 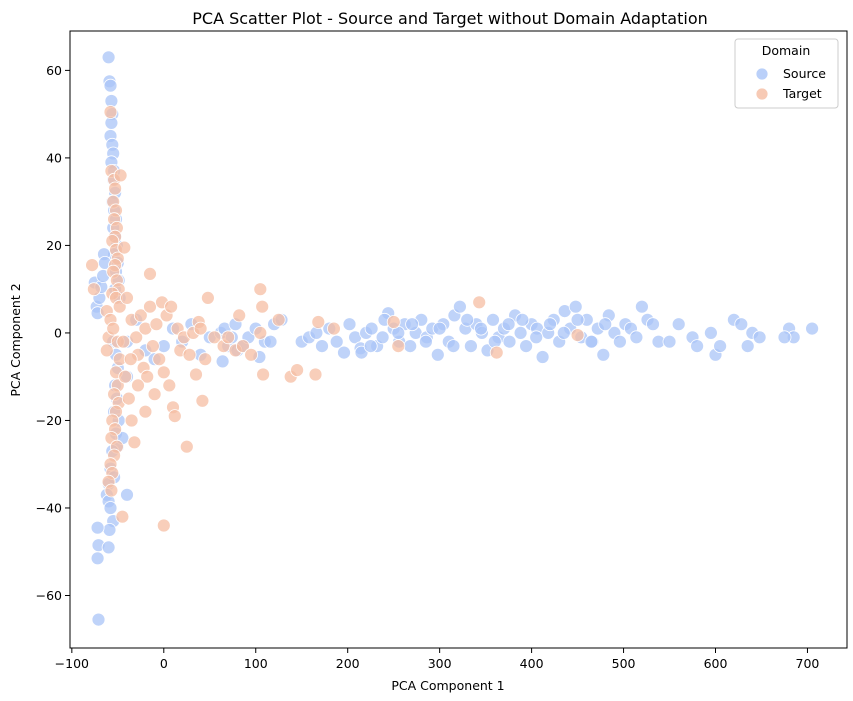 I want to click on y-axis-label: PCA Component 2, so click(x=15, y=339).